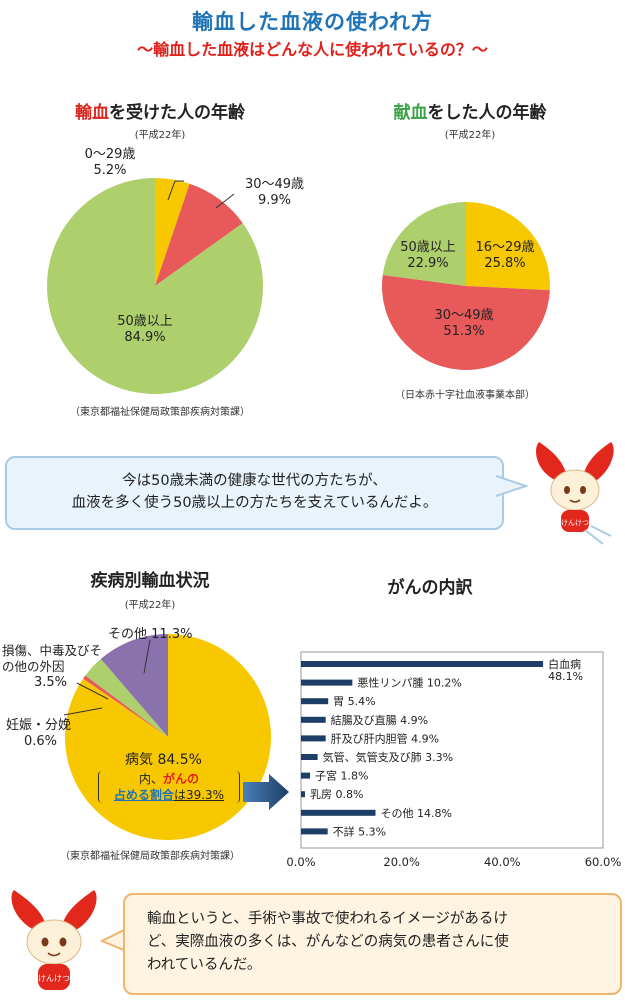  What do you see at coordinates (512, 486) in the screenshot?
I see `speech-bubble-top-tail` at bounding box center [512, 486].